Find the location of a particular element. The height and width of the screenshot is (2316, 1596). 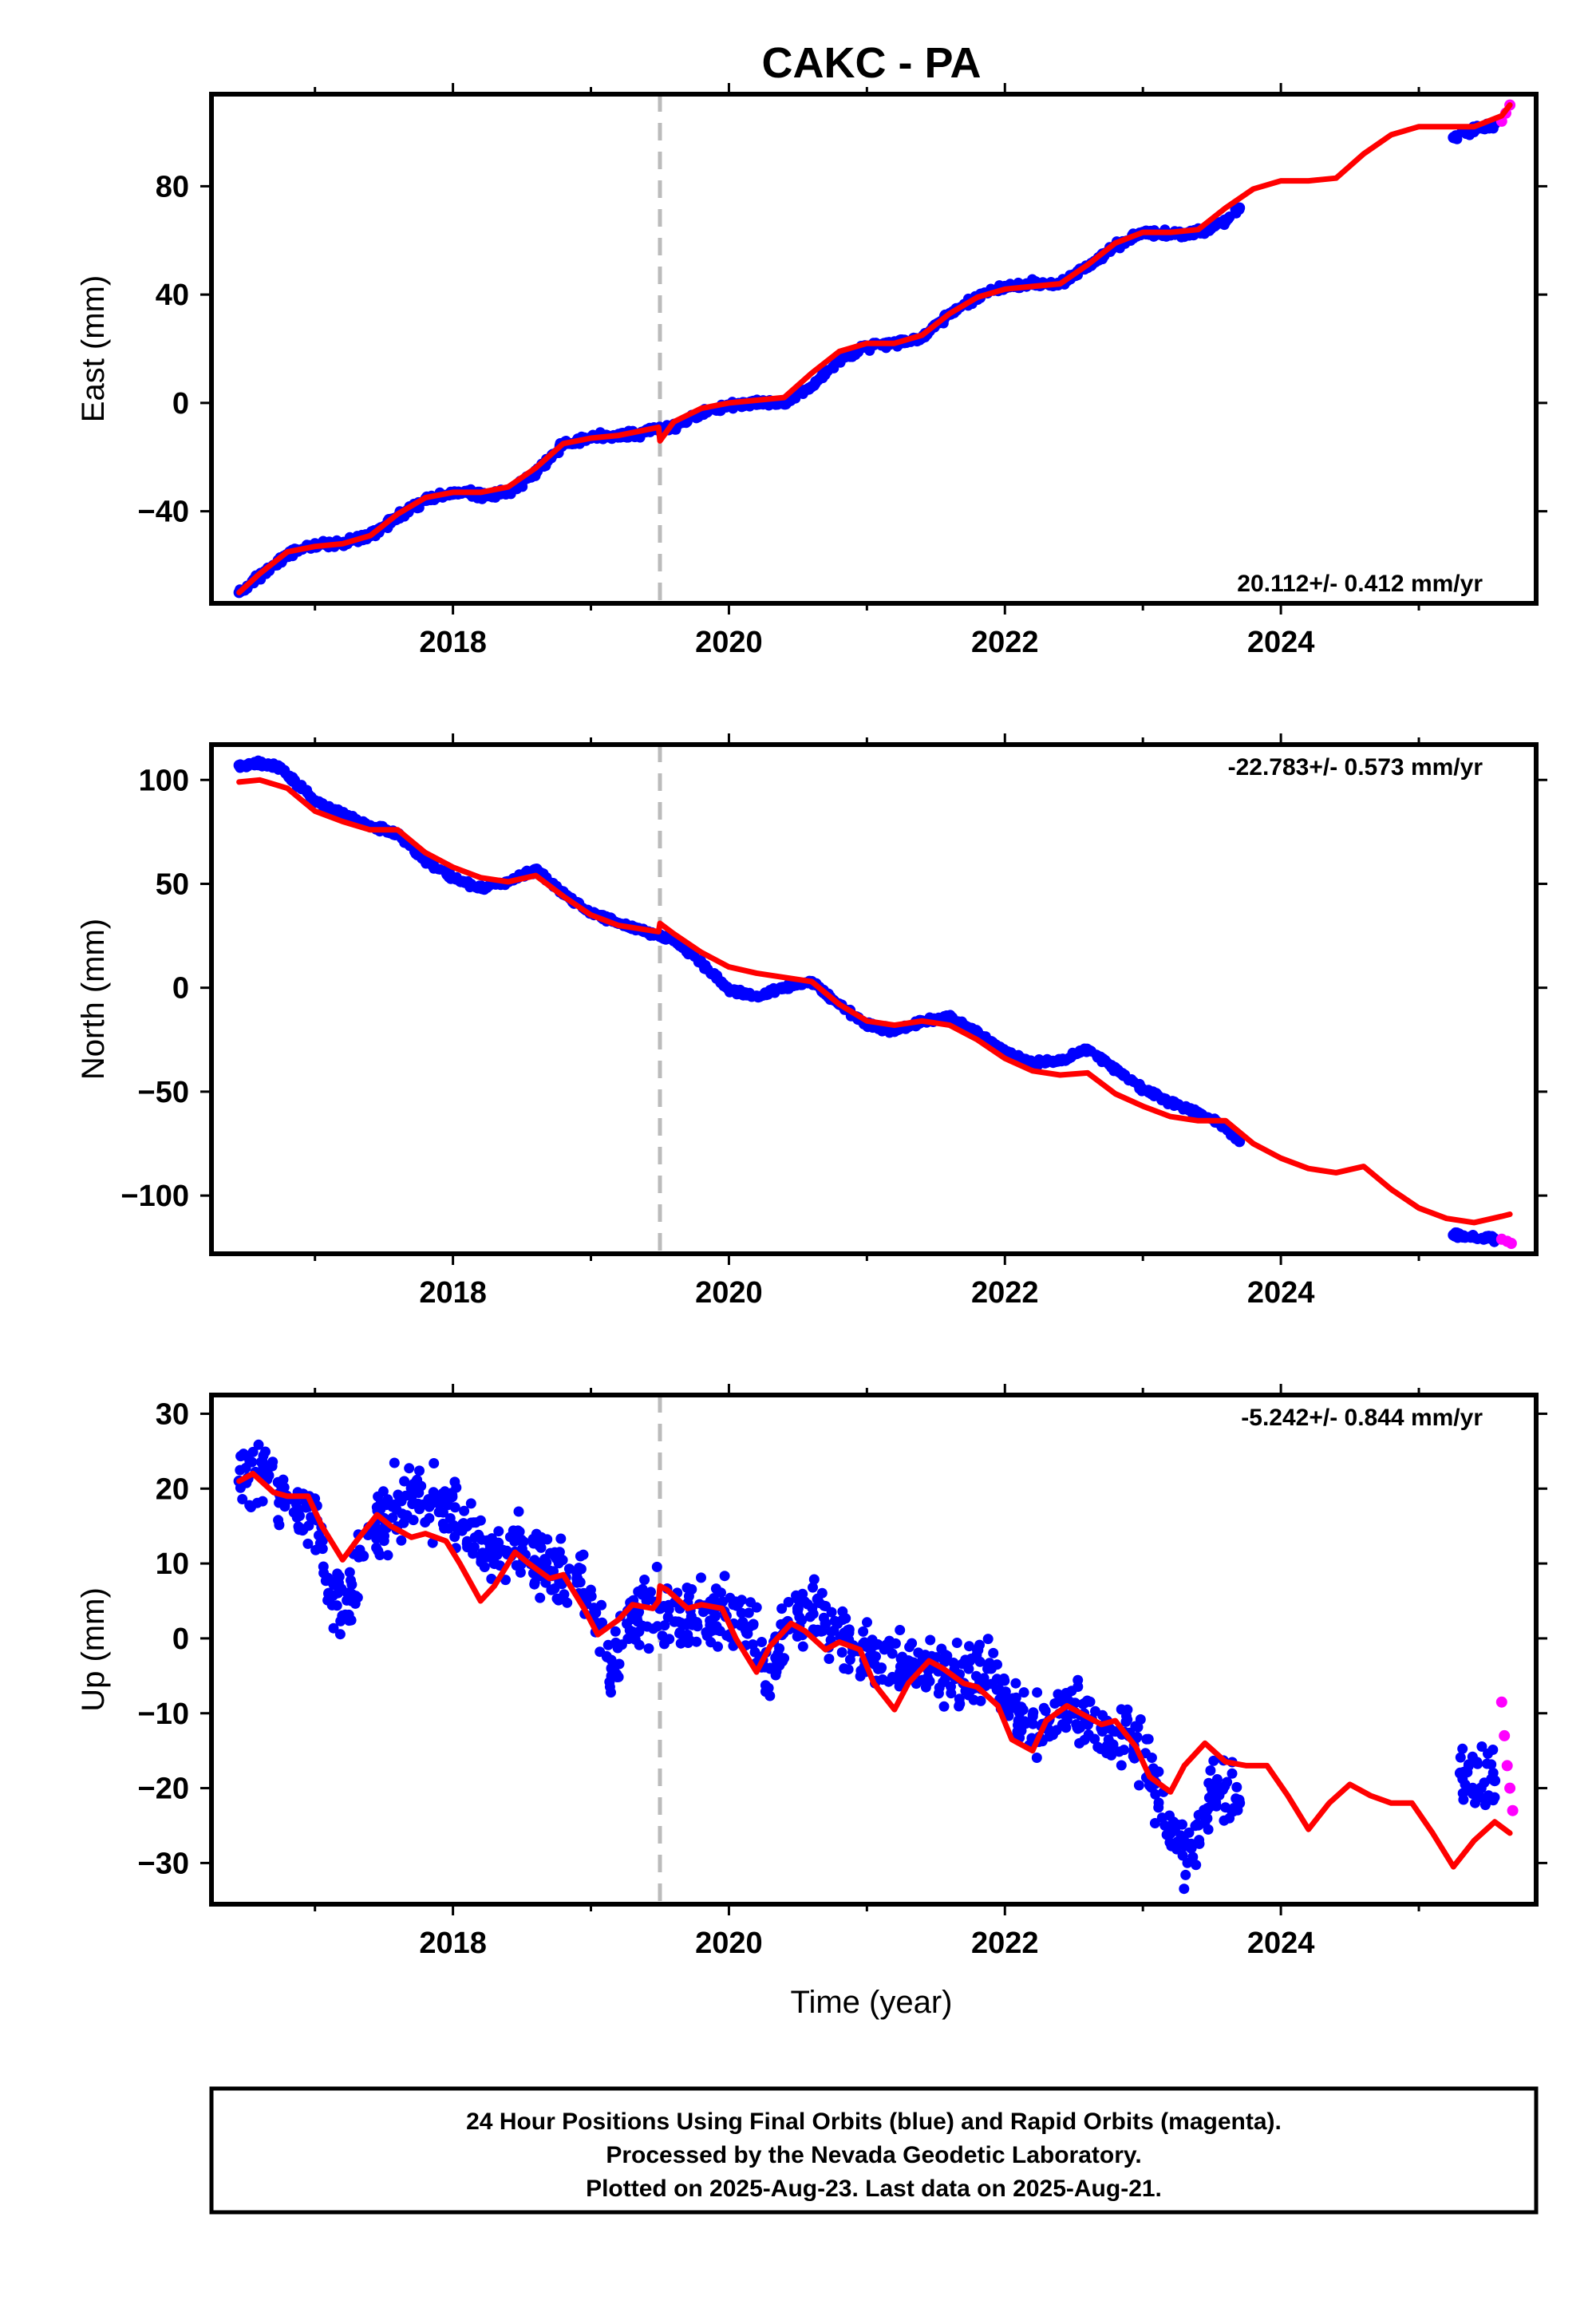

x-tick-label: 2024 is located at coordinates (1281, 1943).